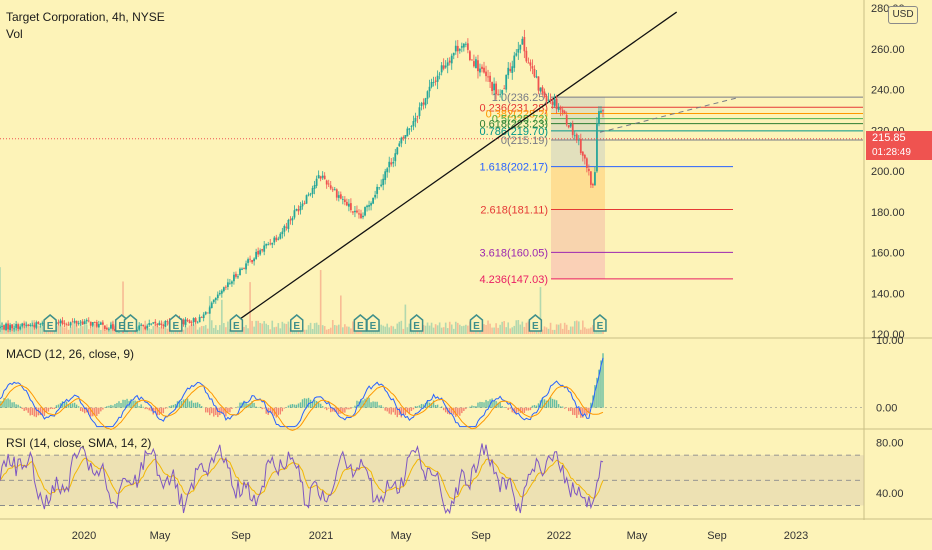 This screenshot has width=932, height=550. I want to click on macd-title: MACD (12, 26, close, 9), so click(70, 354).